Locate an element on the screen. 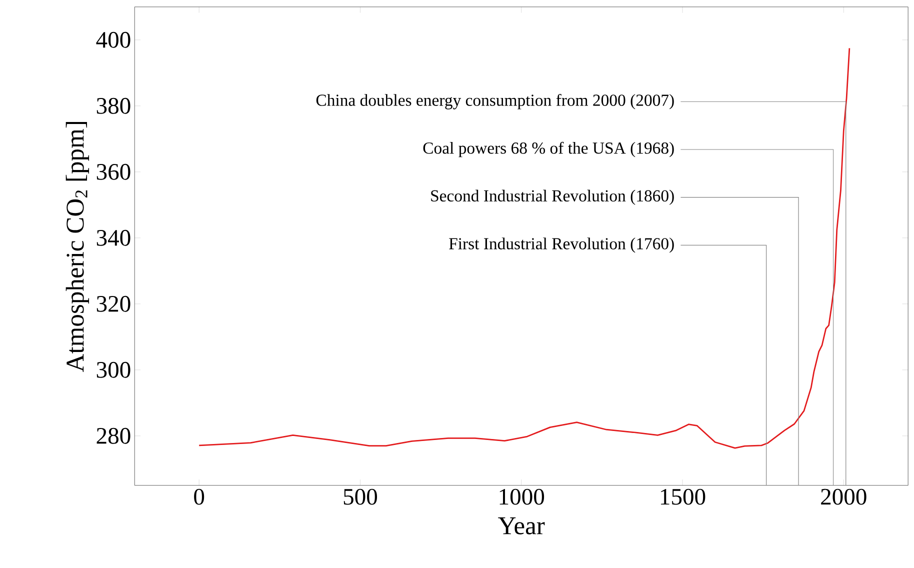 This screenshot has height=568, width=914. ref-line-label: Coal powers 68 % of the USA (1968) is located at coordinates (548, 150).